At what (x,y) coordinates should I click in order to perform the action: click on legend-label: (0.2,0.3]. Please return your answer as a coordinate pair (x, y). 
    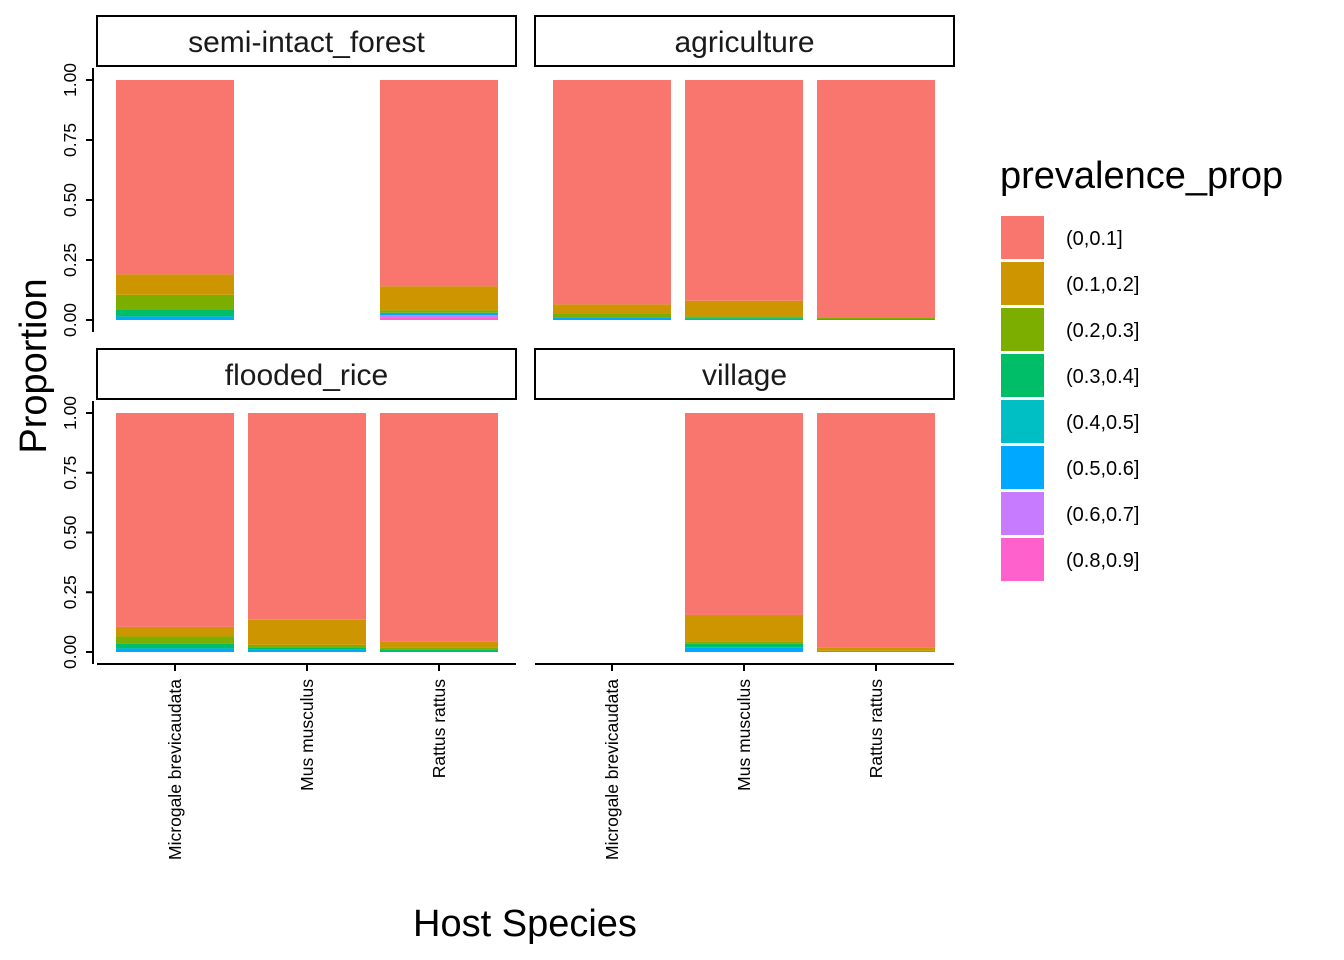
    Looking at the image, I should click on (1102, 331).